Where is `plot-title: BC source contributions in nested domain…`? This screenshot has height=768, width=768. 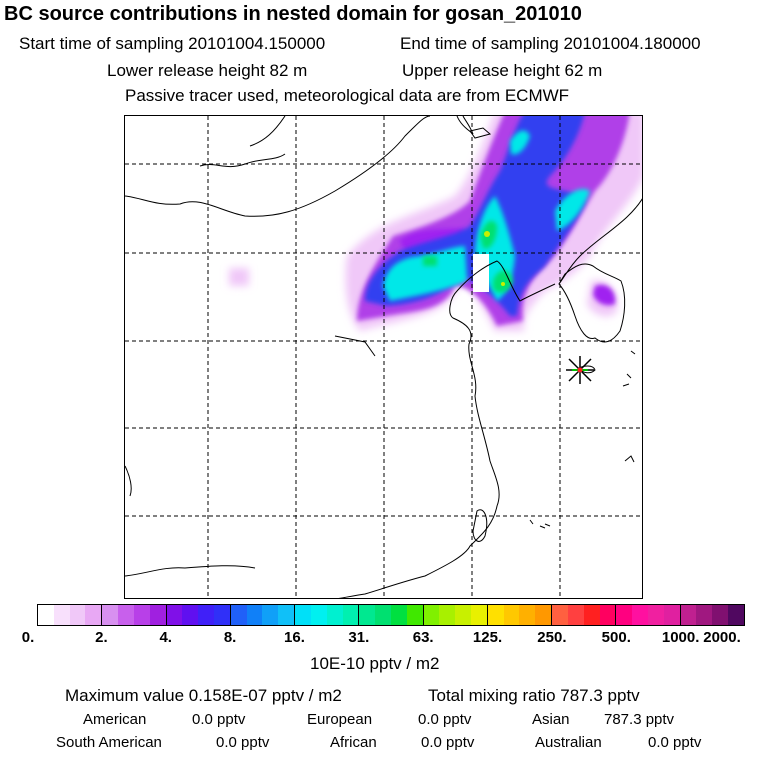
plot-title: BC source contributions in nested domain… is located at coordinates (293, 14).